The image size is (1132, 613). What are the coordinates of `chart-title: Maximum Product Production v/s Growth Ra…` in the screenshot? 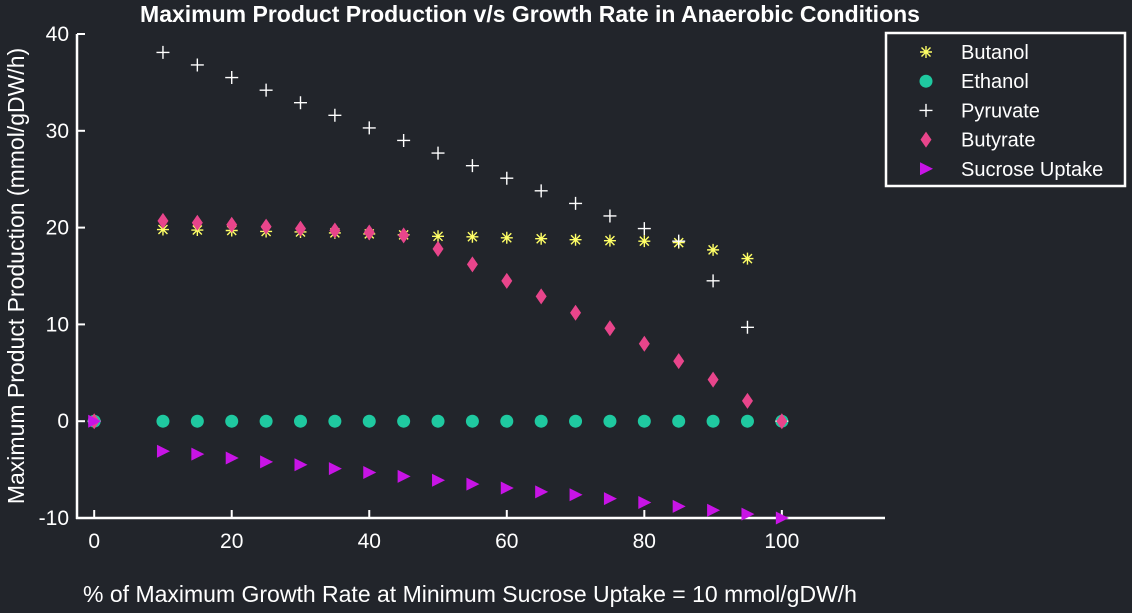 It's located at (530, 14).